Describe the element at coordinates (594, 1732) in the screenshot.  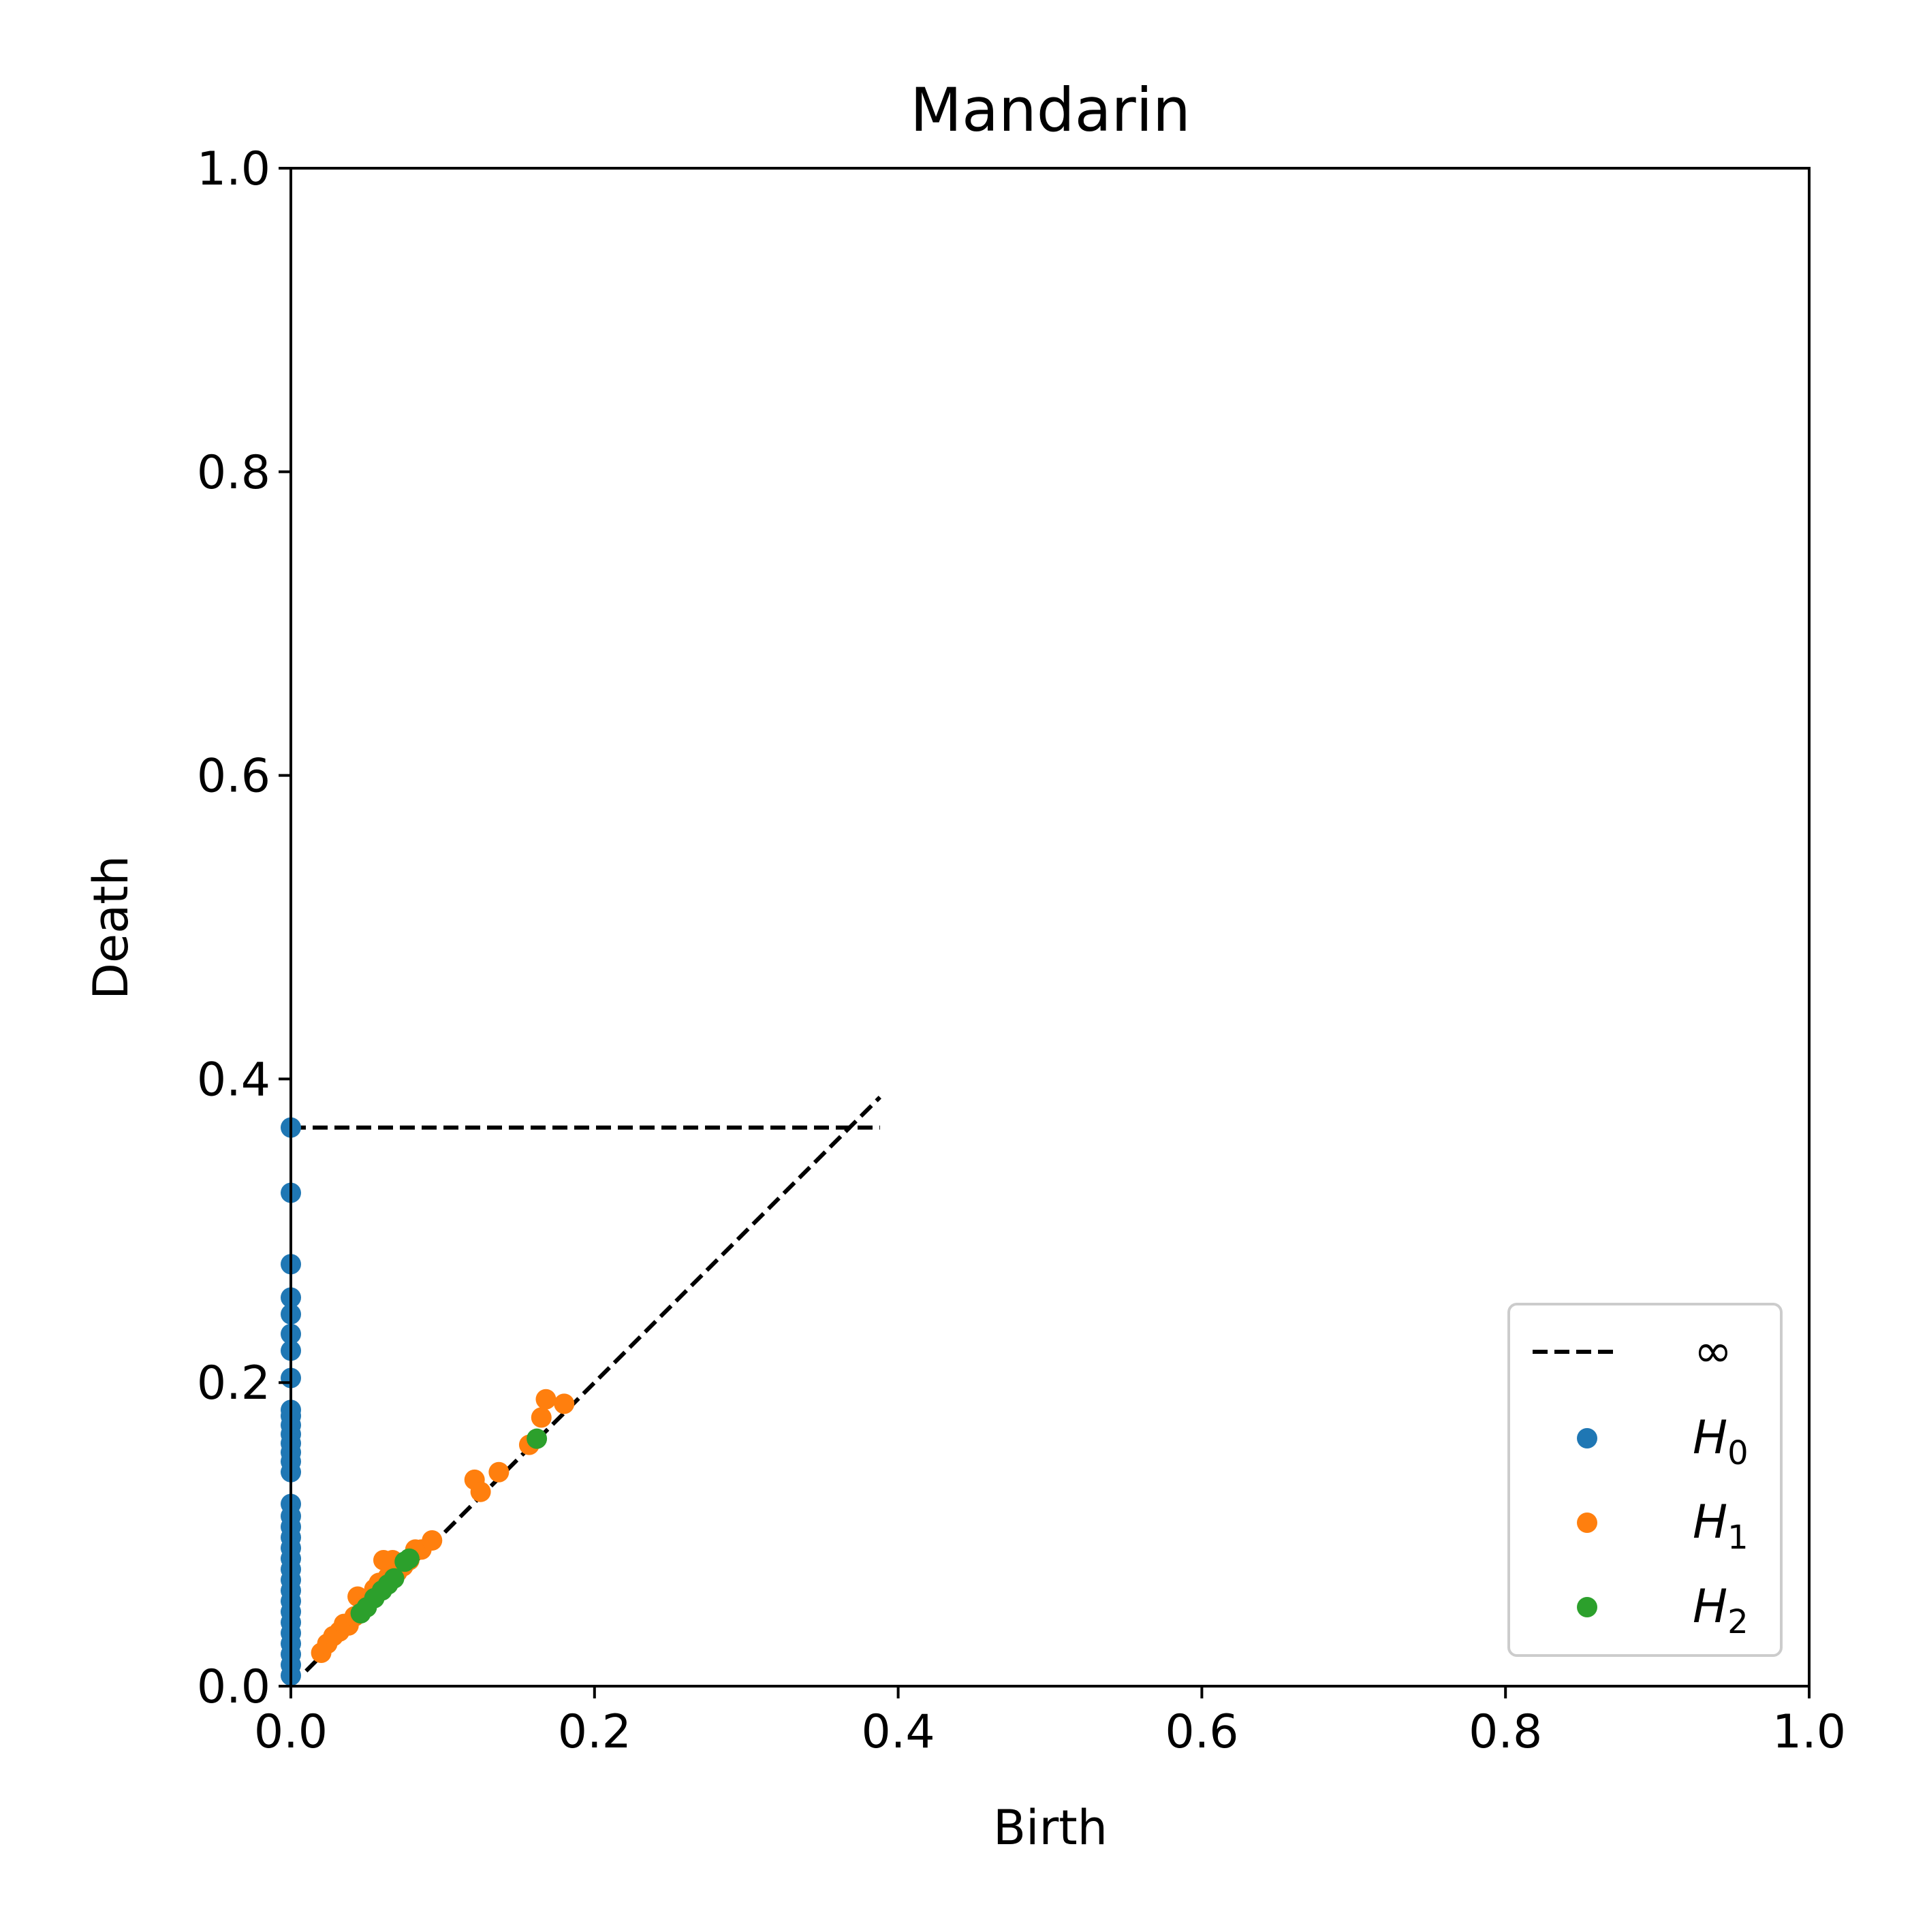
I see `x-tick-label: 0.2` at that location.